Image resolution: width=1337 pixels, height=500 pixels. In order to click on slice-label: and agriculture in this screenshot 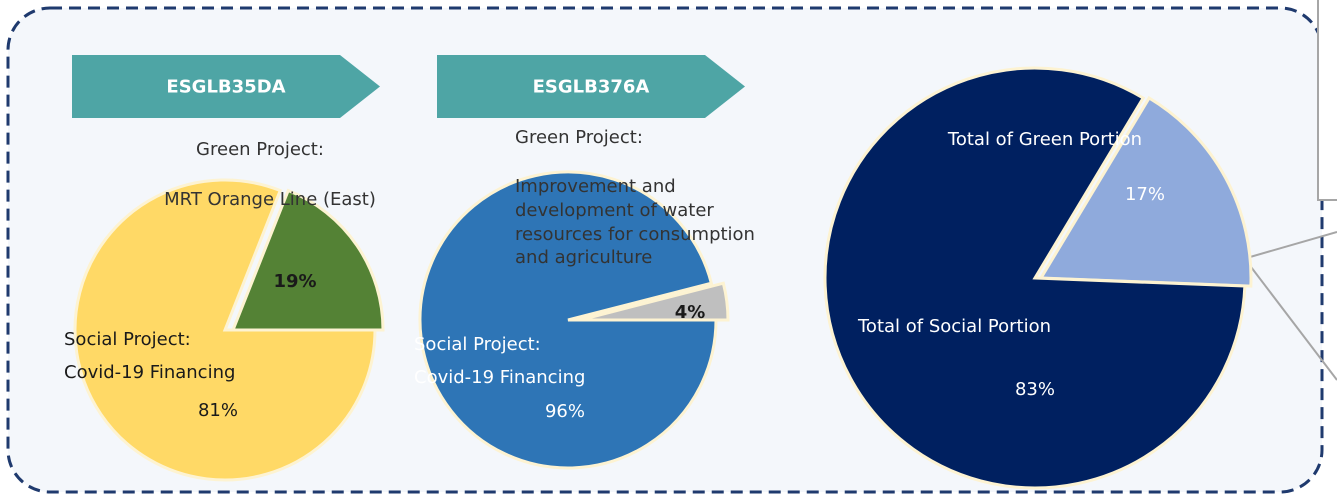, I will do `click(583, 257)`.